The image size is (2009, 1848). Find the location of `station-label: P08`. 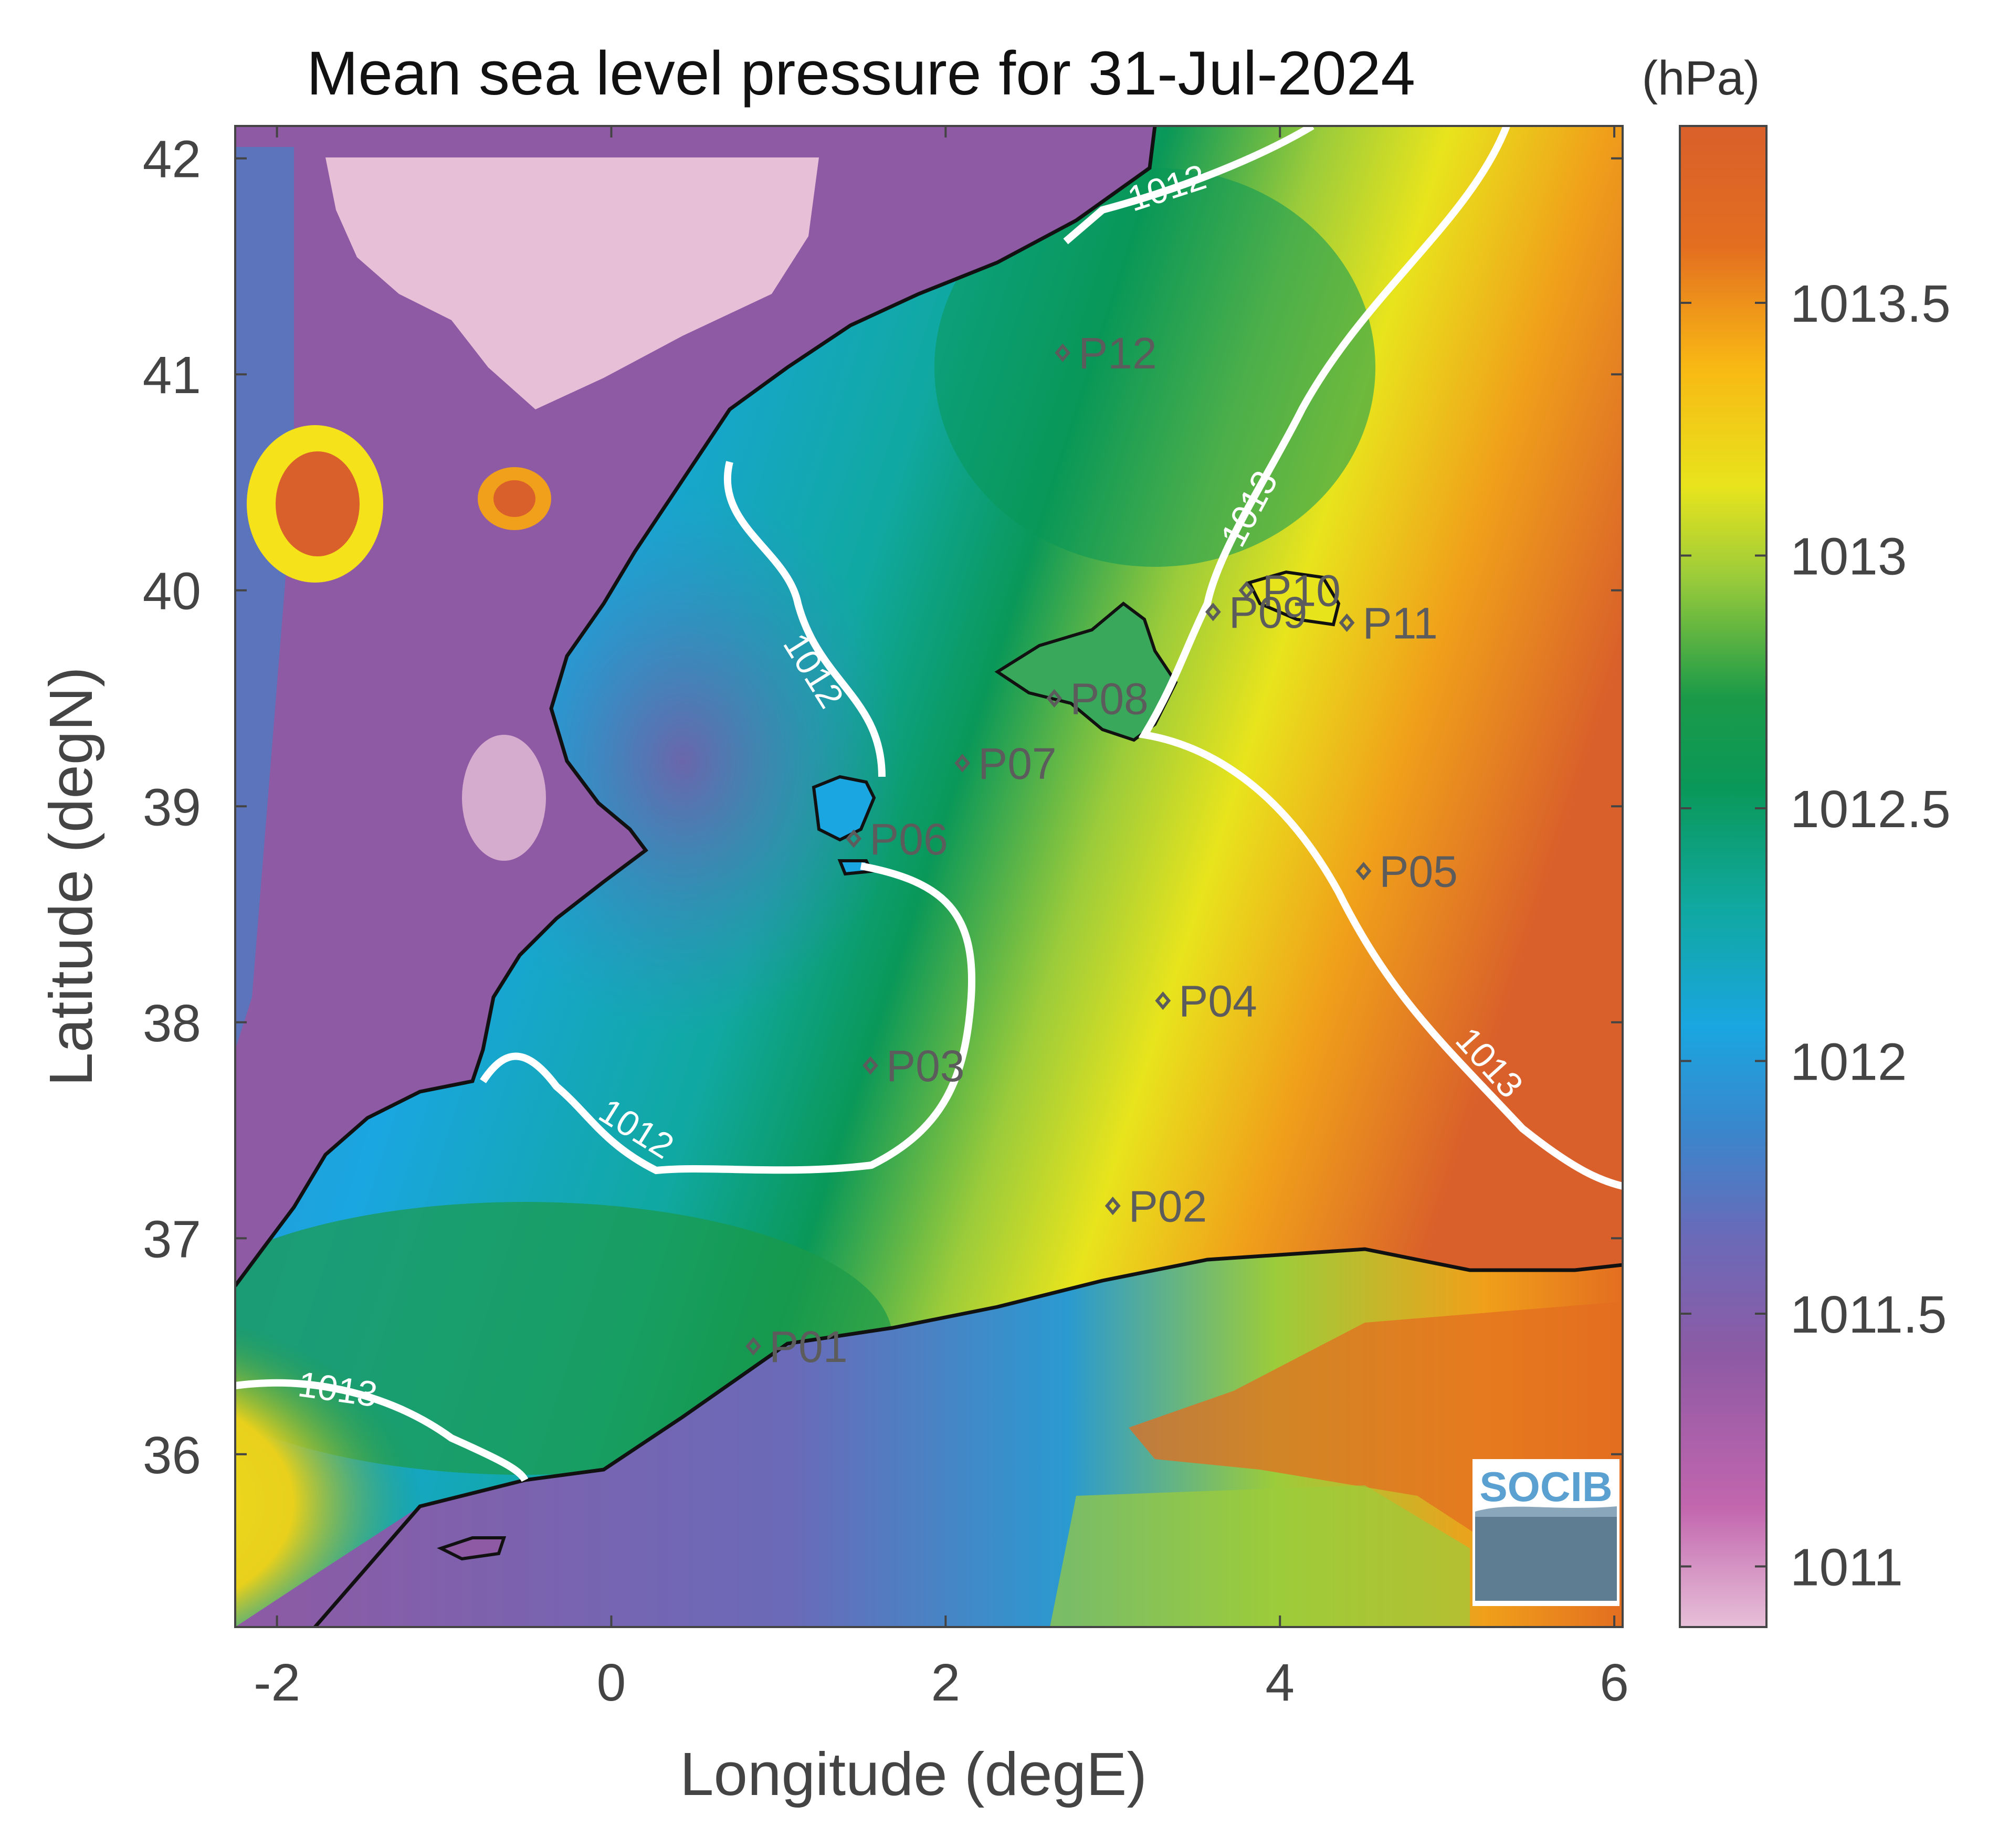

station-label: P08 is located at coordinates (1109, 699).